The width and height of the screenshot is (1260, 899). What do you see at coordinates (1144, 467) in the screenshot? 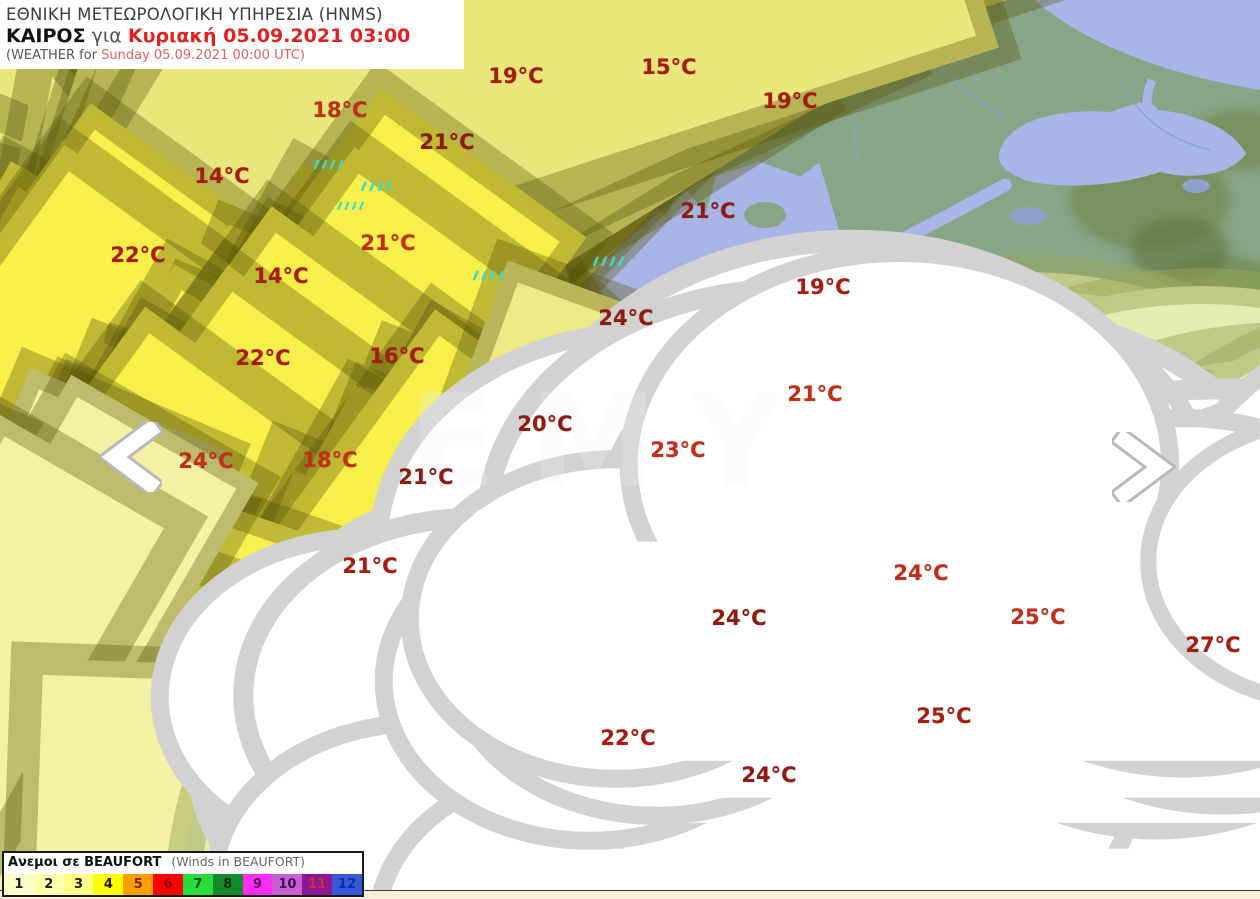
I see `chevron-right-icon` at bounding box center [1144, 467].